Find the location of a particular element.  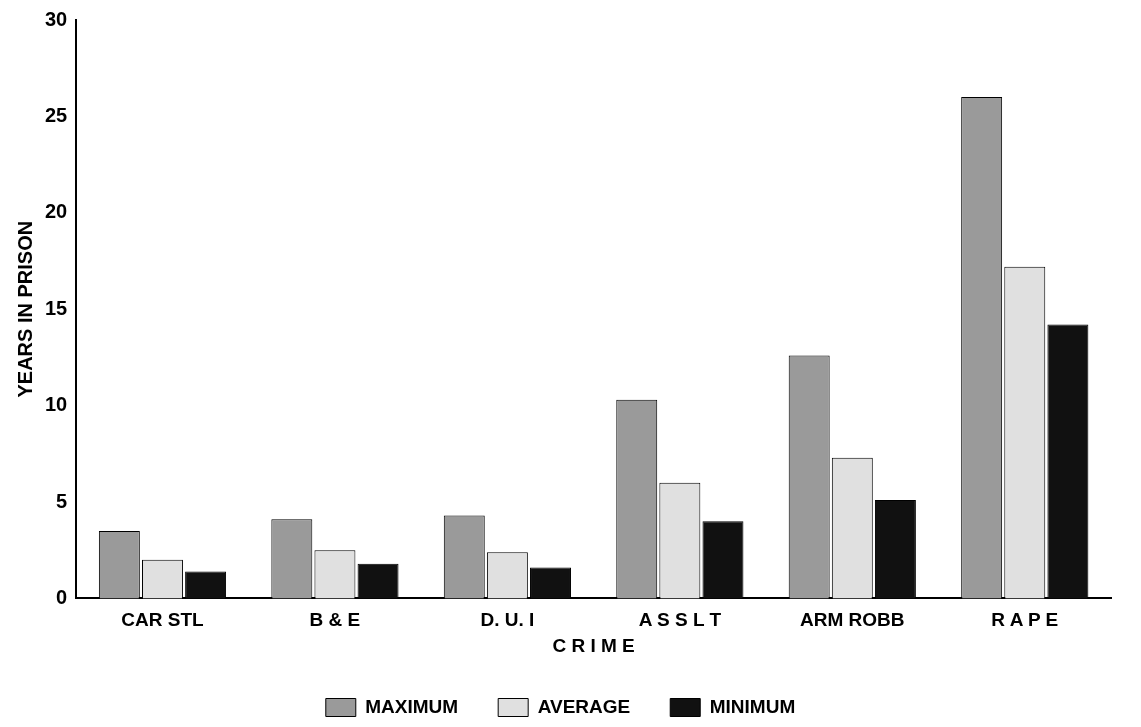

x-tick-label: B & E is located at coordinates (335, 620).